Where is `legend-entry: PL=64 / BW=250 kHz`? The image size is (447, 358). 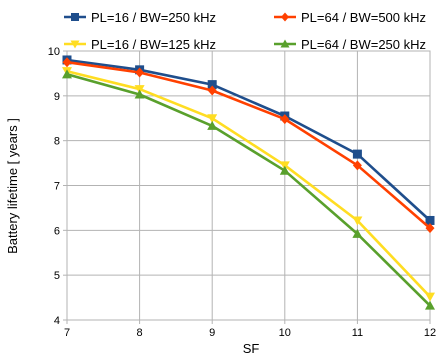
legend-entry: PL=64 / BW=250 kHz is located at coordinates (350, 44).